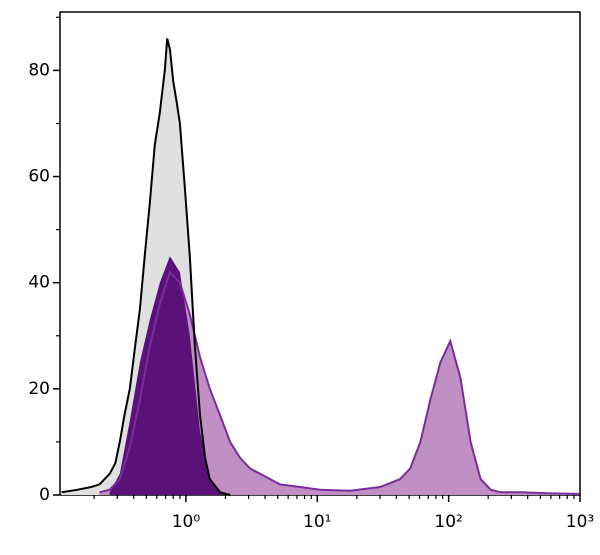  I want to click on y-tick-label: 40, so click(39, 283).